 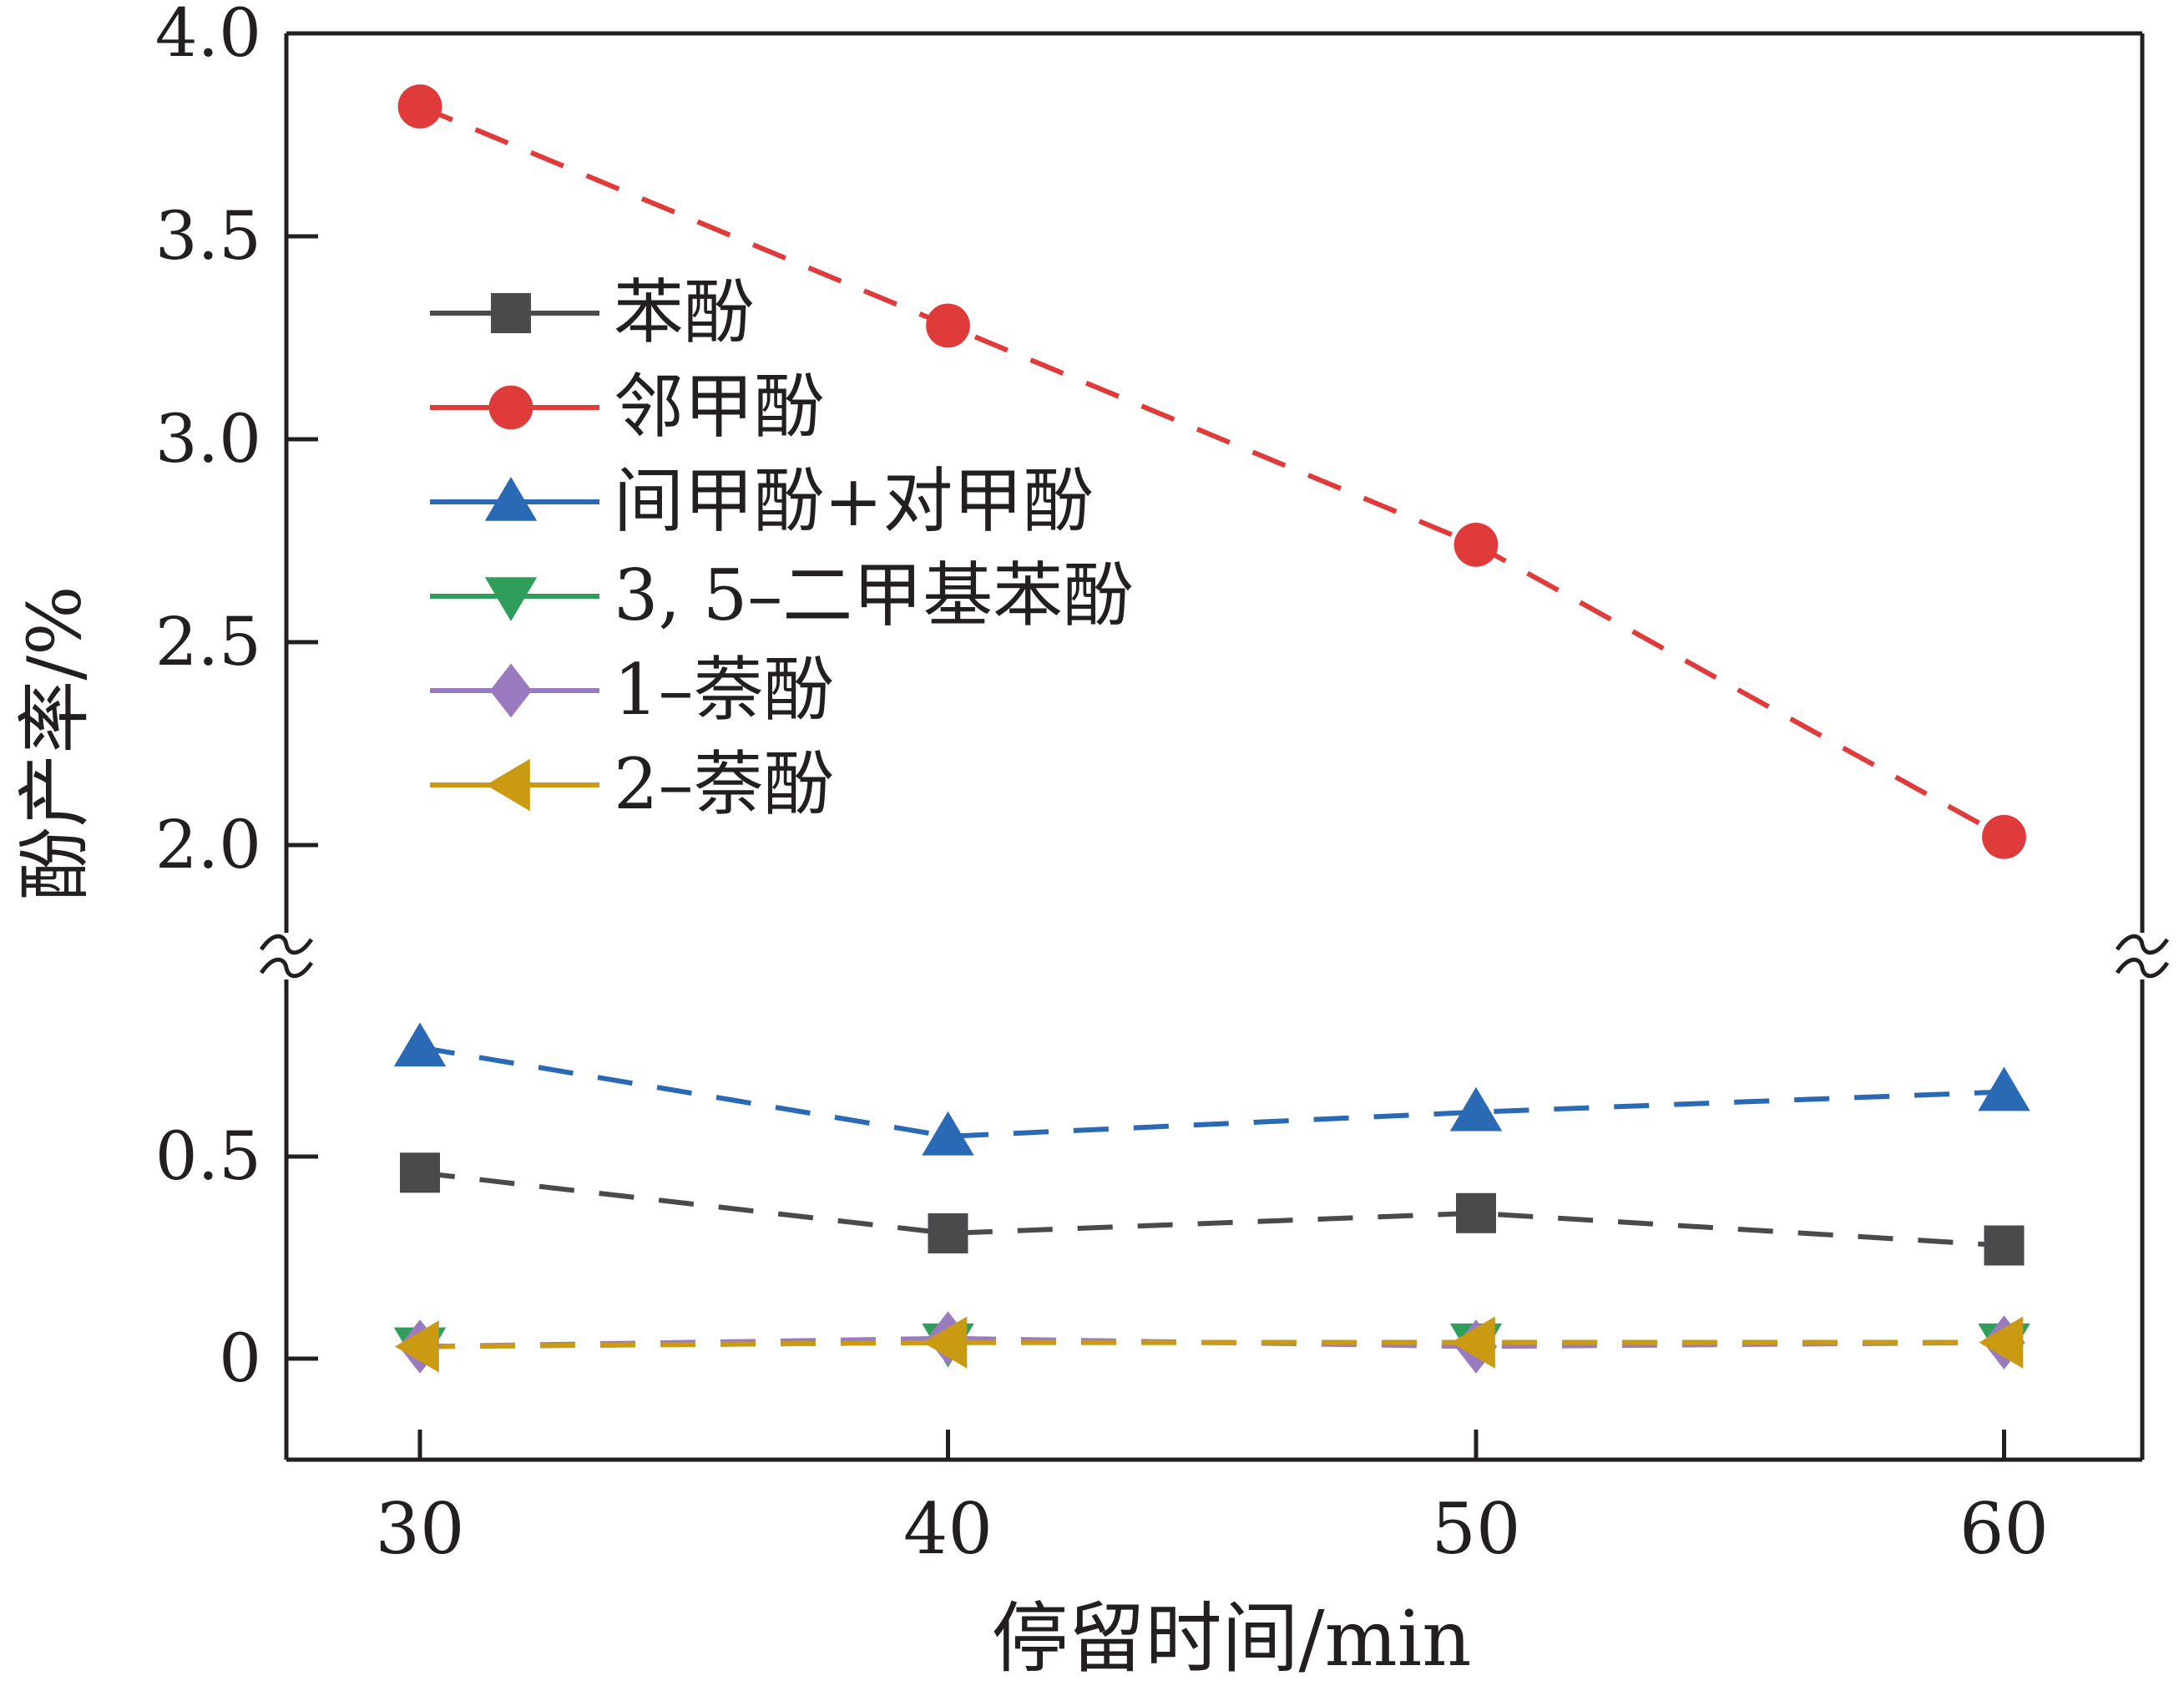 I want to click on legend-label-1: 邻甲酚, so click(x=719, y=407).